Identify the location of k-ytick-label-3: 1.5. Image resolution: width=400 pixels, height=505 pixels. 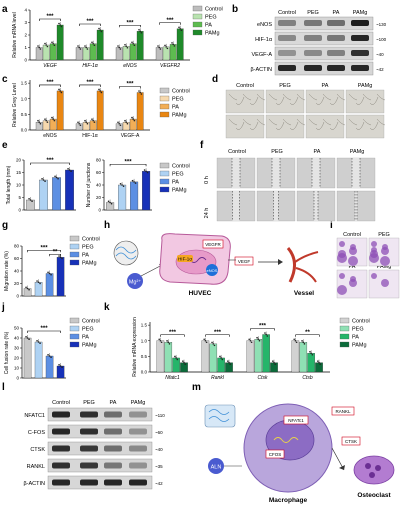
(144, 325).